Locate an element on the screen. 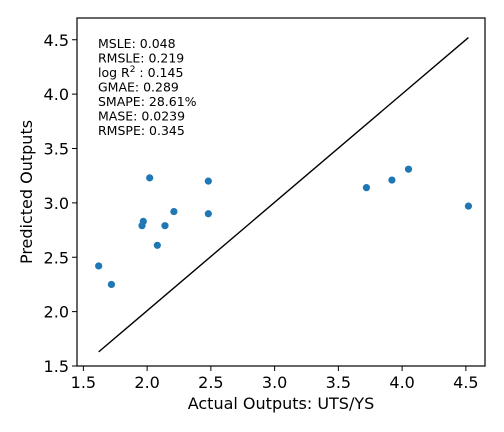 The image size is (504, 432). x-tick-label: 3.5 is located at coordinates (338, 382).